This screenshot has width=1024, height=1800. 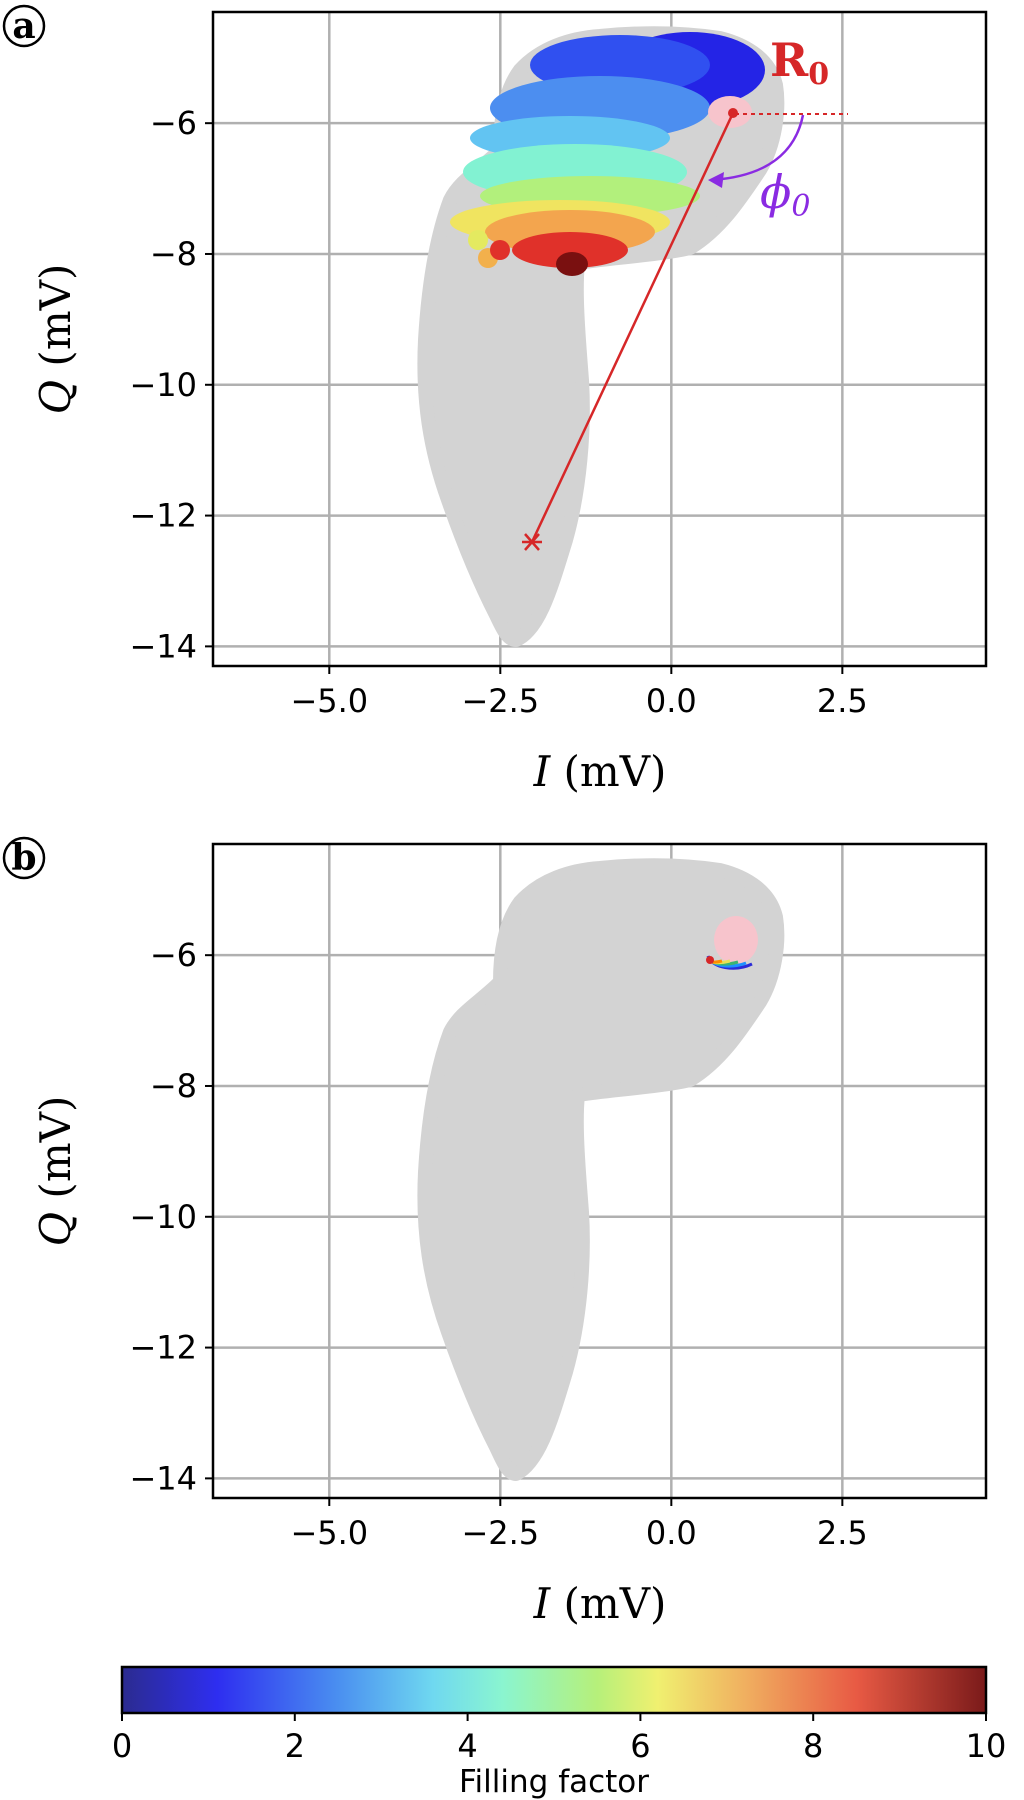 I want to click on panel-b-xtick-label: −5.0, so click(x=329, y=1533).